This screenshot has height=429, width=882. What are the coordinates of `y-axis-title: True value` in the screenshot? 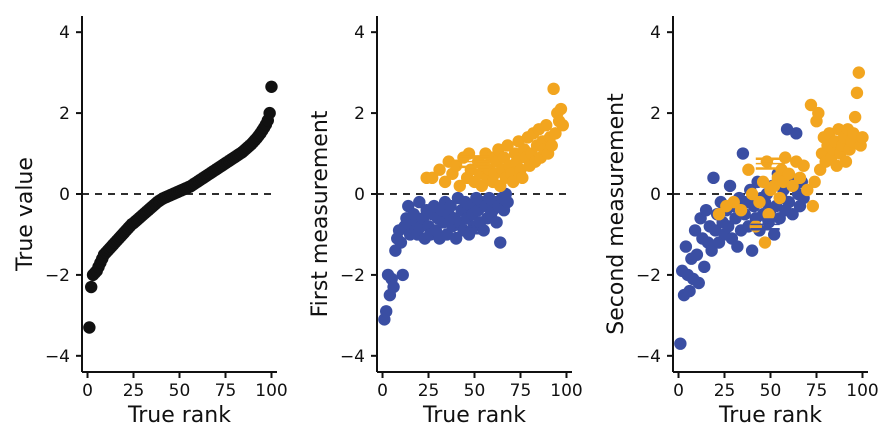 It's located at (25, 214).